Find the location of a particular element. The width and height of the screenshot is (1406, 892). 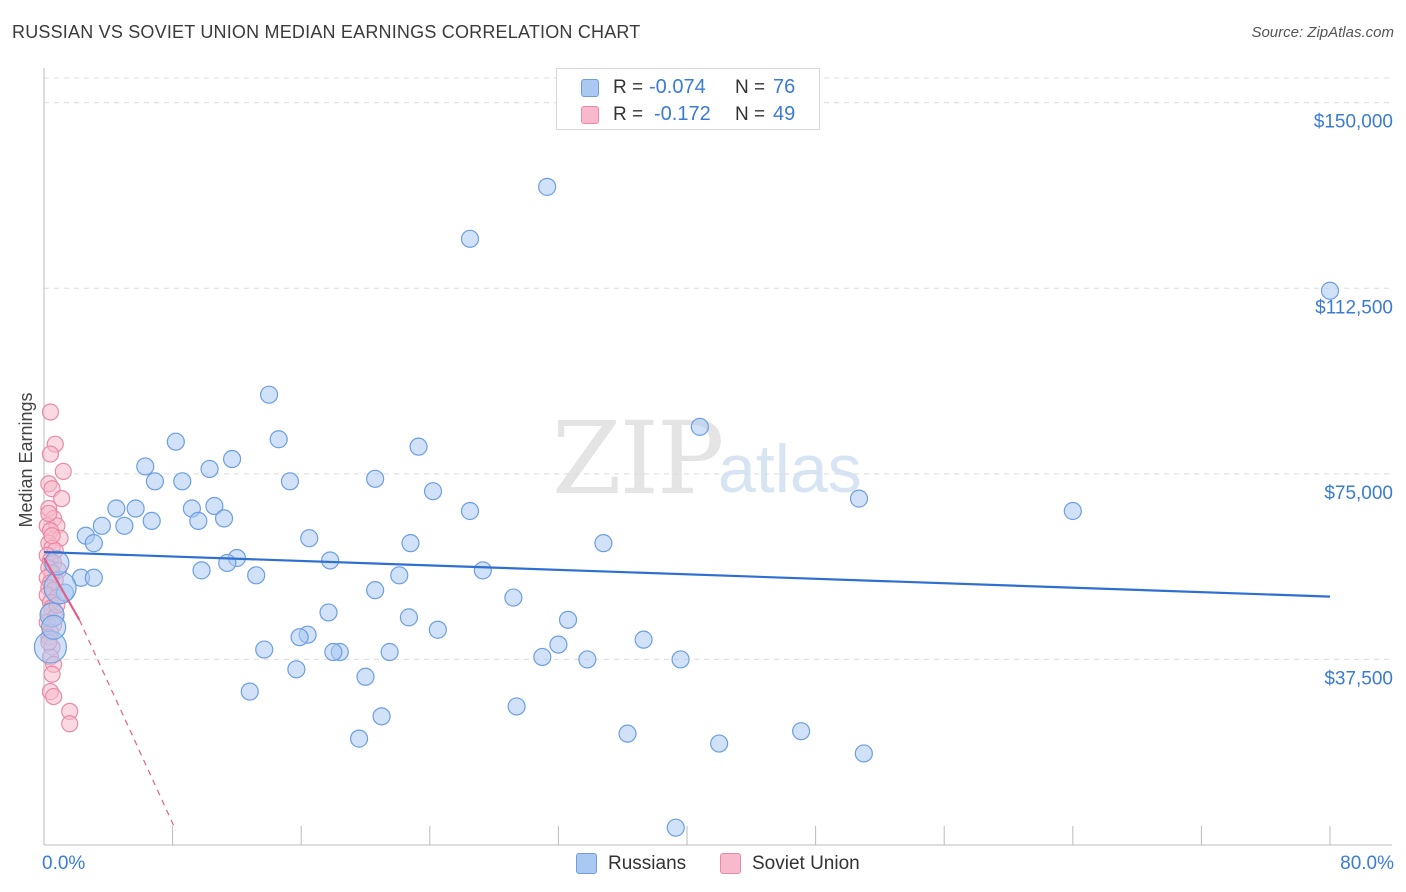

trend-line-russians is located at coordinates (687, 574).